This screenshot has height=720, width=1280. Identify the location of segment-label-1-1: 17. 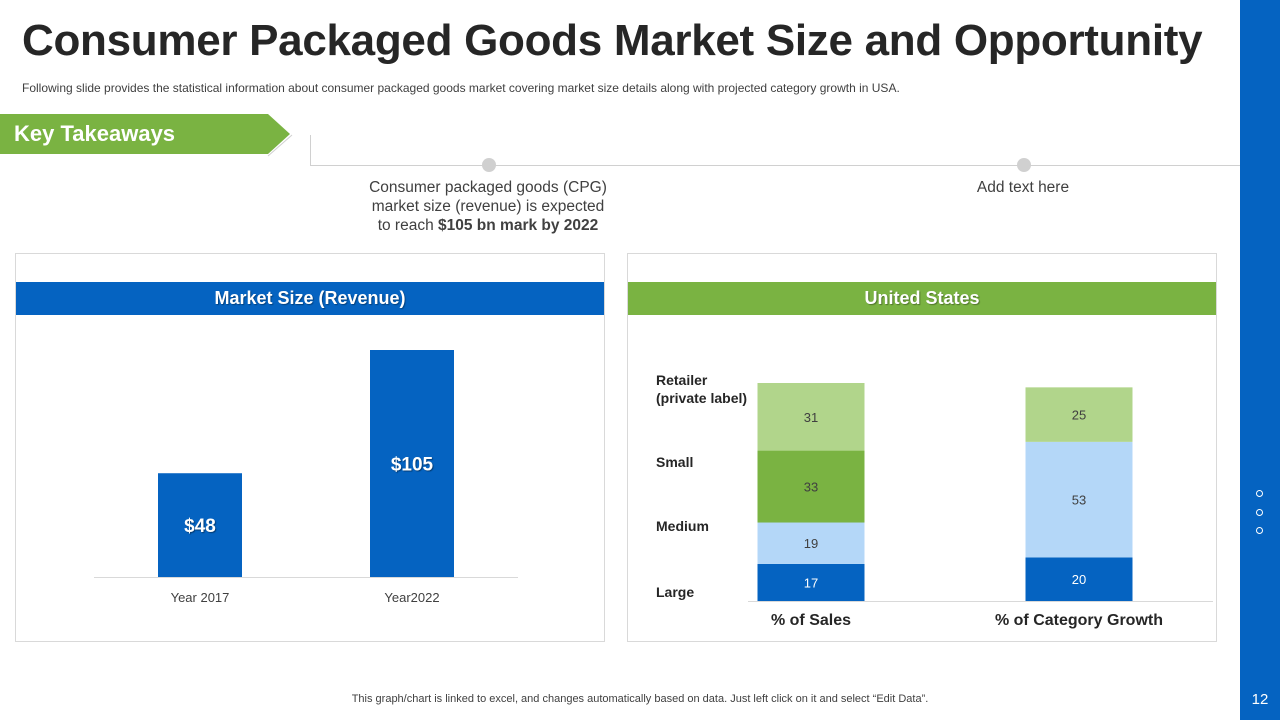
(811, 582).